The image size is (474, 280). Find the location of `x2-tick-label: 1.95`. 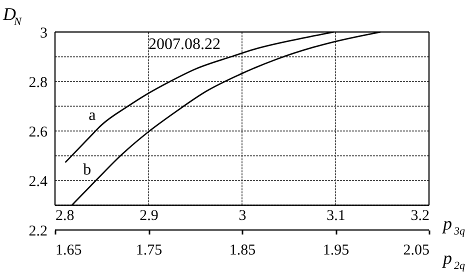

x2-tick-label: 1.95 is located at coordinates (336, 250).